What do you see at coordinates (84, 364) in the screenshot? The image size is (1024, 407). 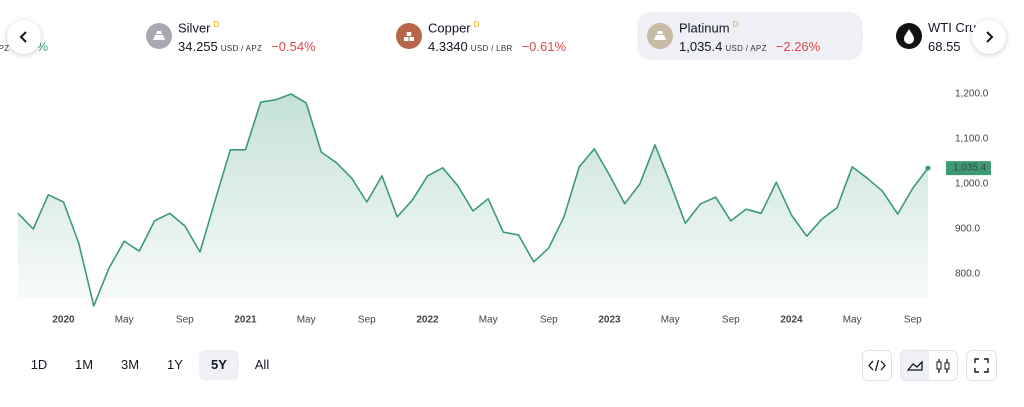 I see `range-button: 1M` at bounding box center [84, 364].